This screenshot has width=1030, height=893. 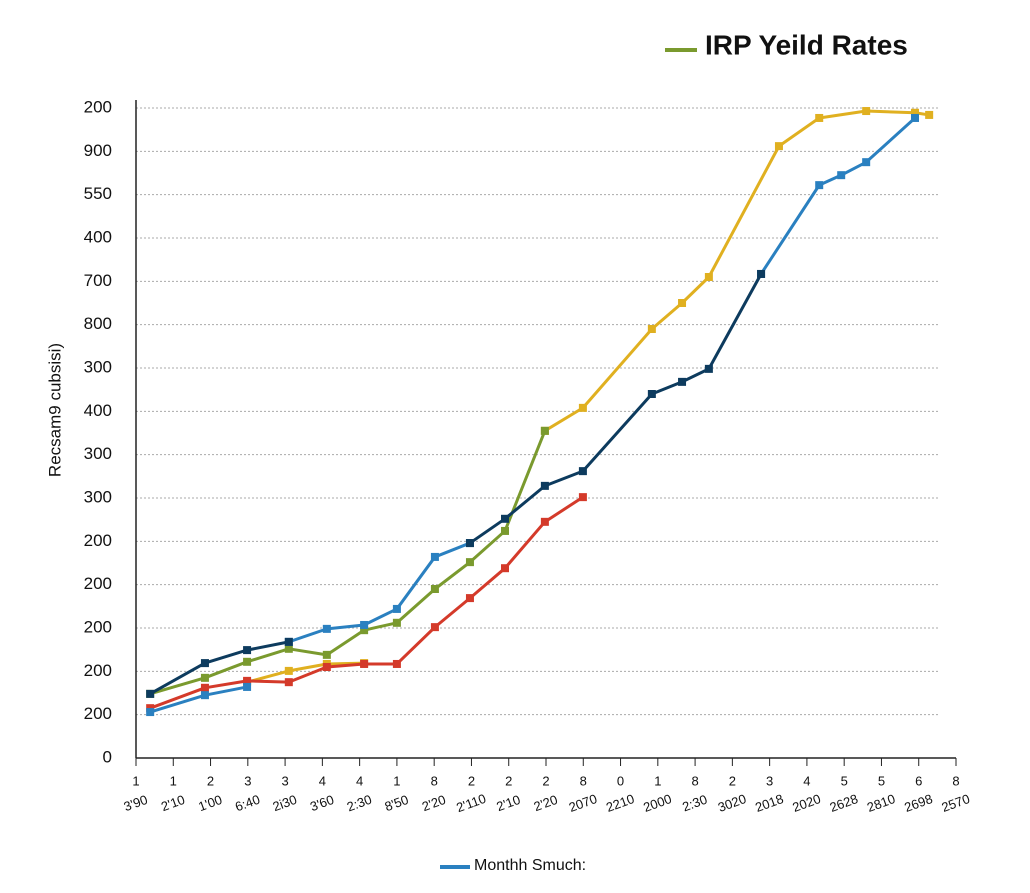 What do you see at coordinates (732, 803) in the screenshot?
I see `x-tick-sublabel: 3020` at bounding box center [732, 803].